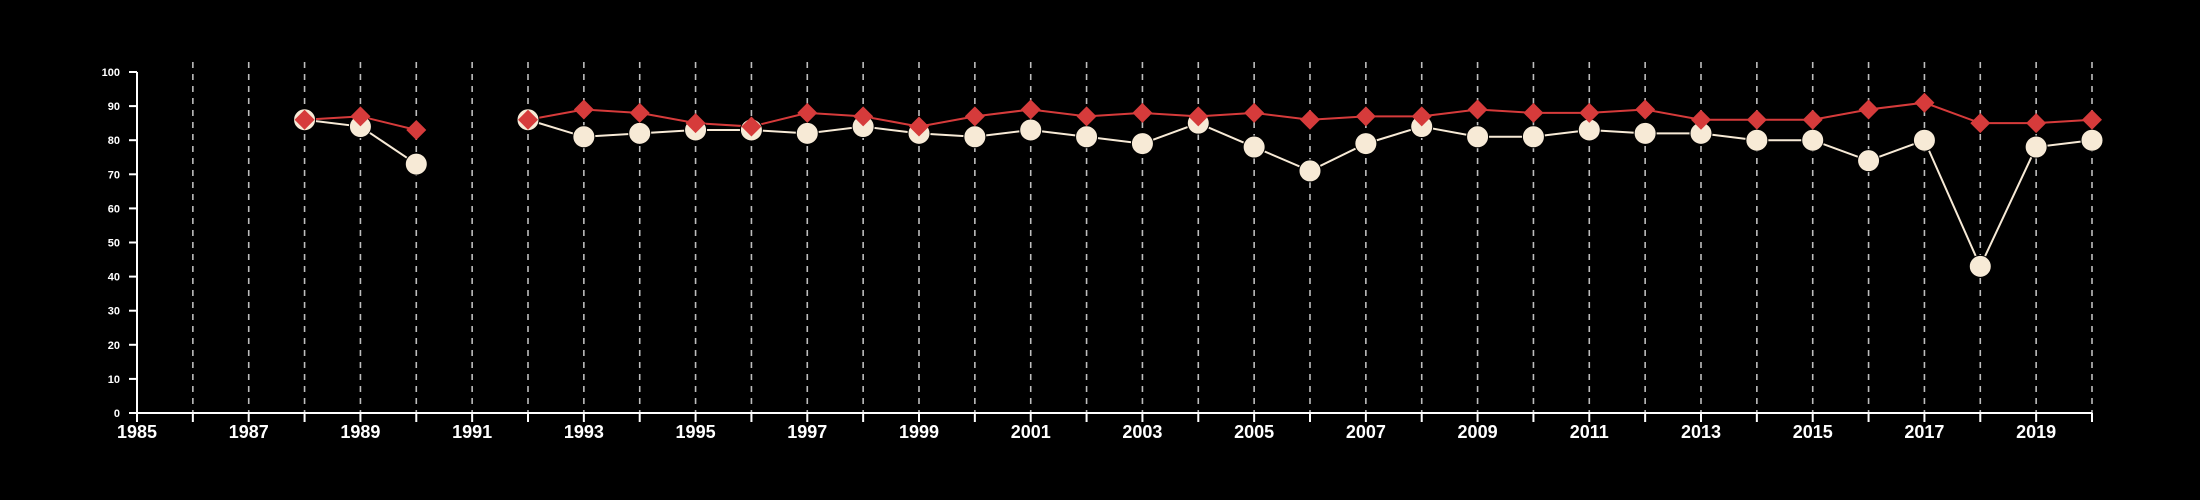 Image resolution: width=2200 pixels, height=500 pixels. What do you see at coordinates (1813, 432) in the screenshot?
I see `x-tick-label: 2015` at bounding box center [1813, 432].